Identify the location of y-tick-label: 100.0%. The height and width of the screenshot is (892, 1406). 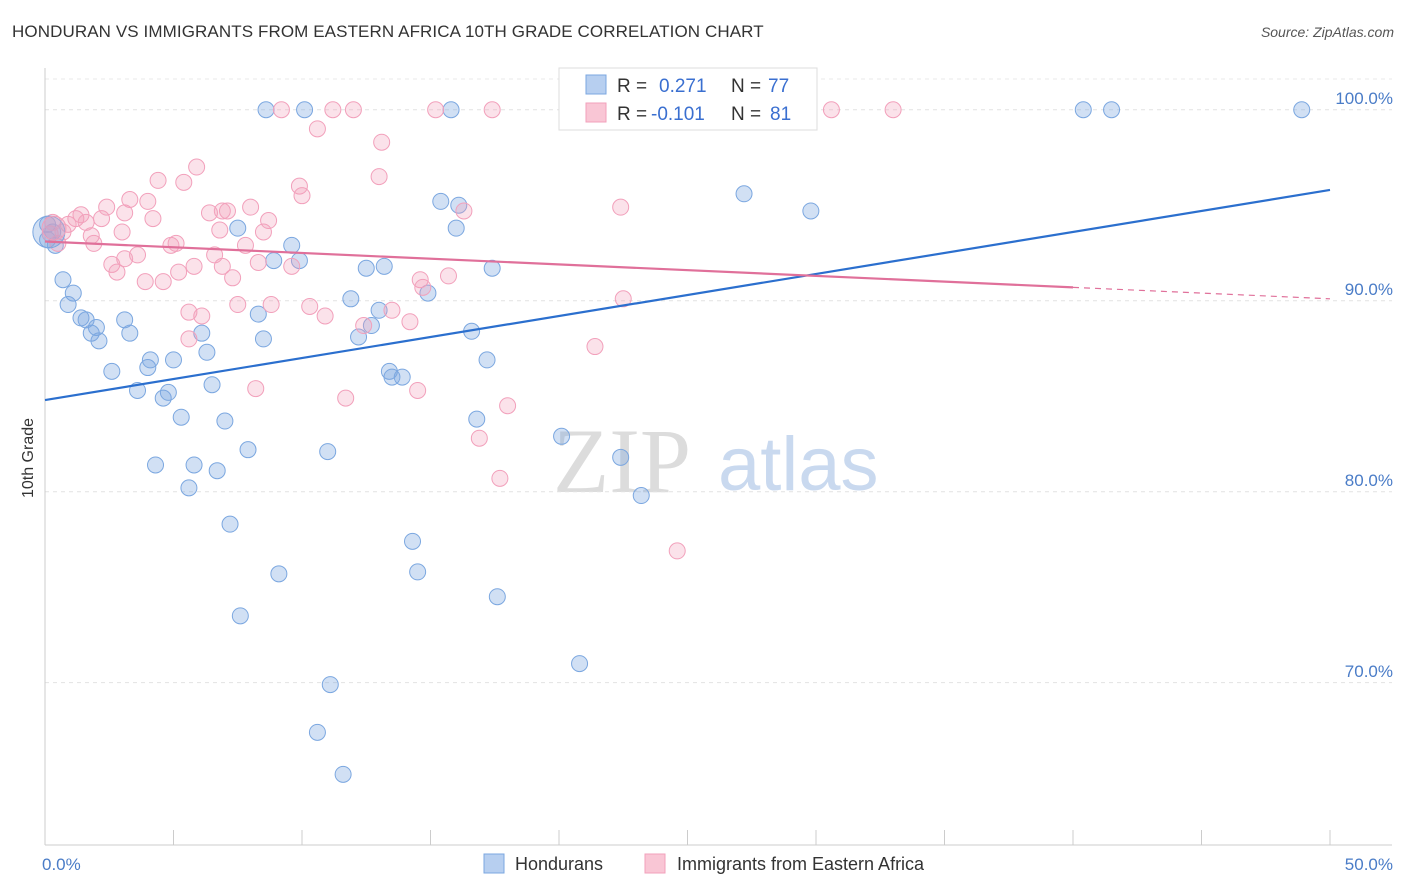
(1364, 98).